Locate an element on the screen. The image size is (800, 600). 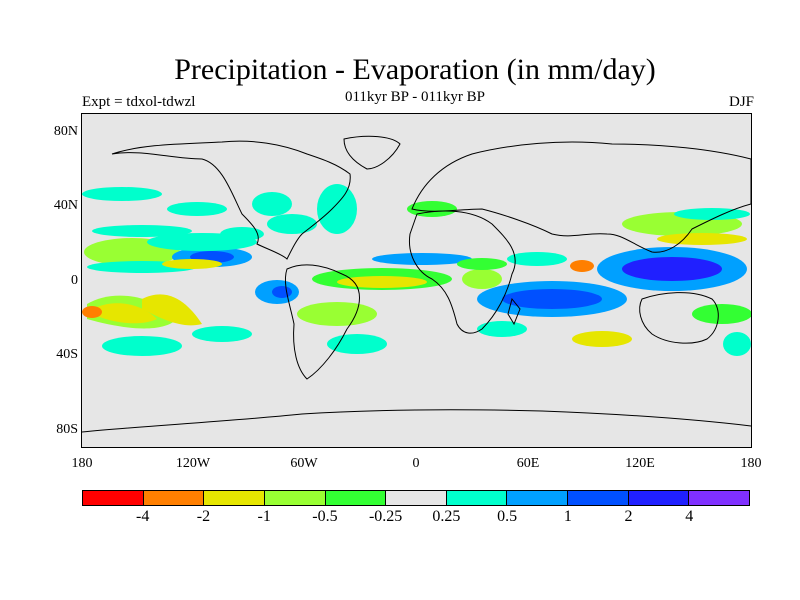
season-label: DJF is located at coordinates (741, 102).